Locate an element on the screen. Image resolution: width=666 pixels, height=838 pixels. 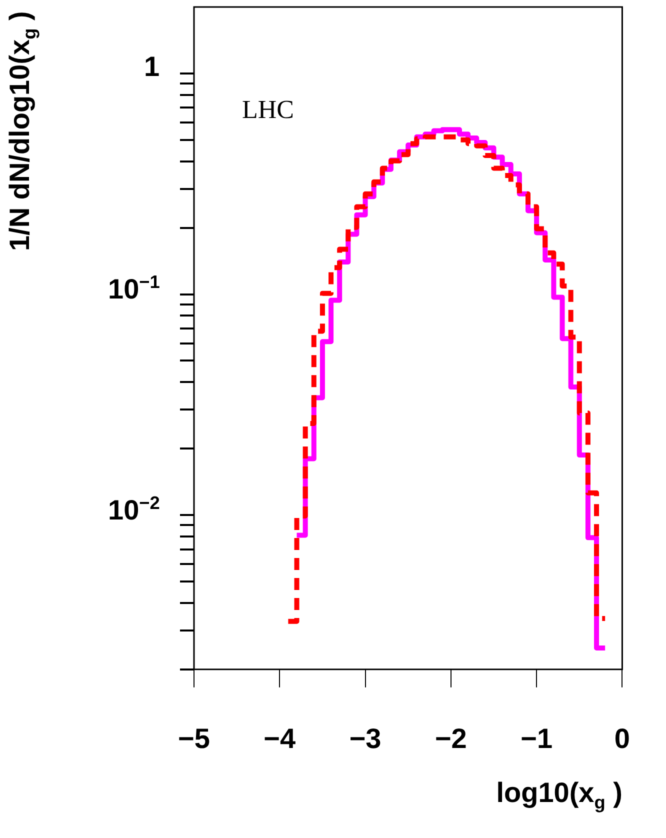
x-tick-label: −4 is located at coordinates (280, 738).